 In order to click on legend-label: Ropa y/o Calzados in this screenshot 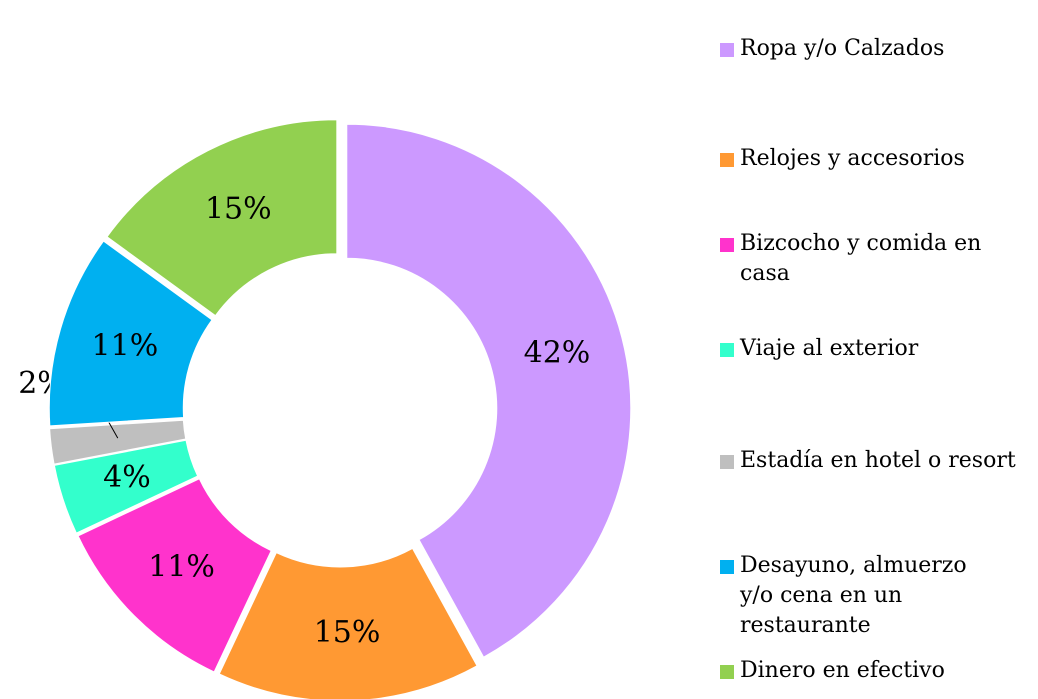, I will do `click(842, 48)`.